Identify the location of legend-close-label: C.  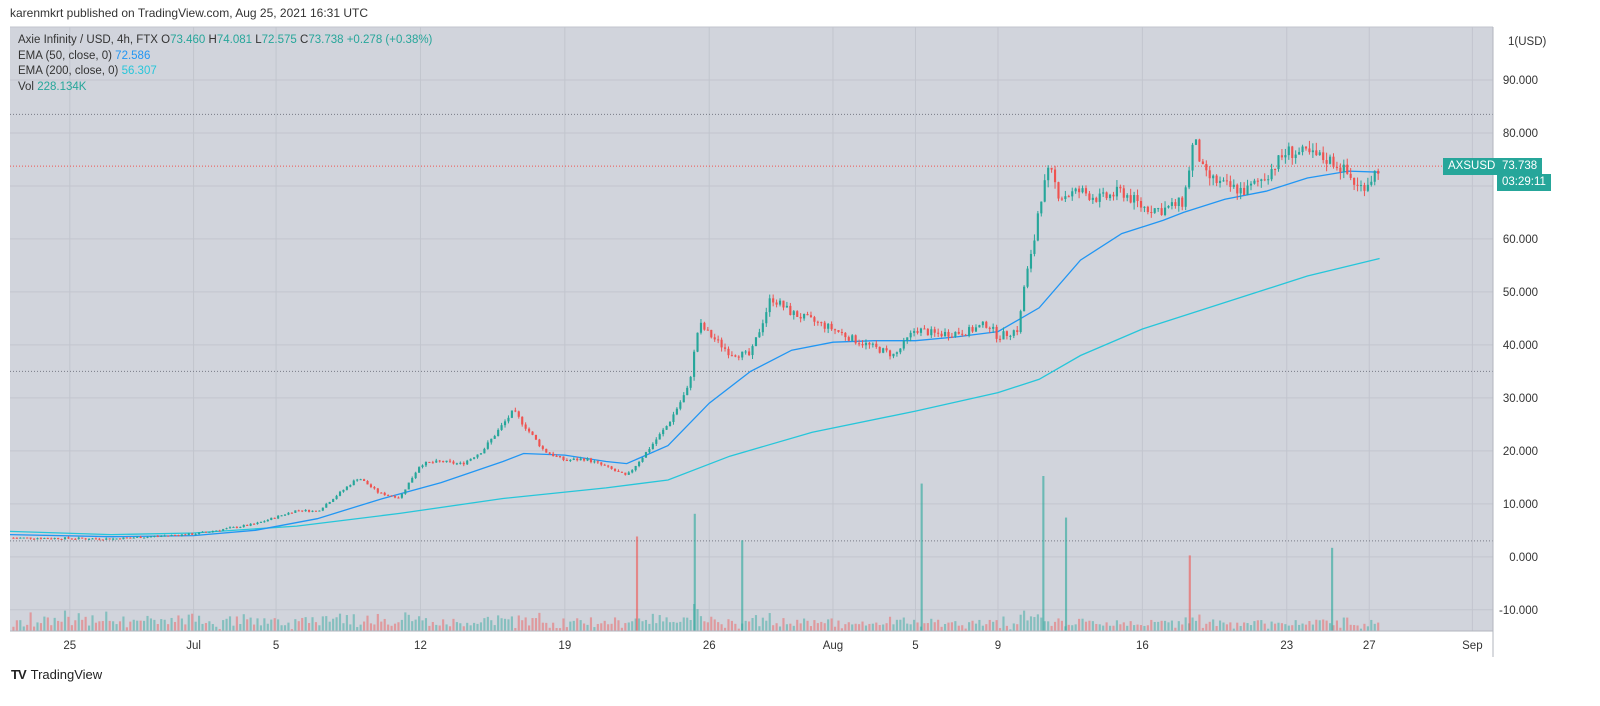
(304, 40).